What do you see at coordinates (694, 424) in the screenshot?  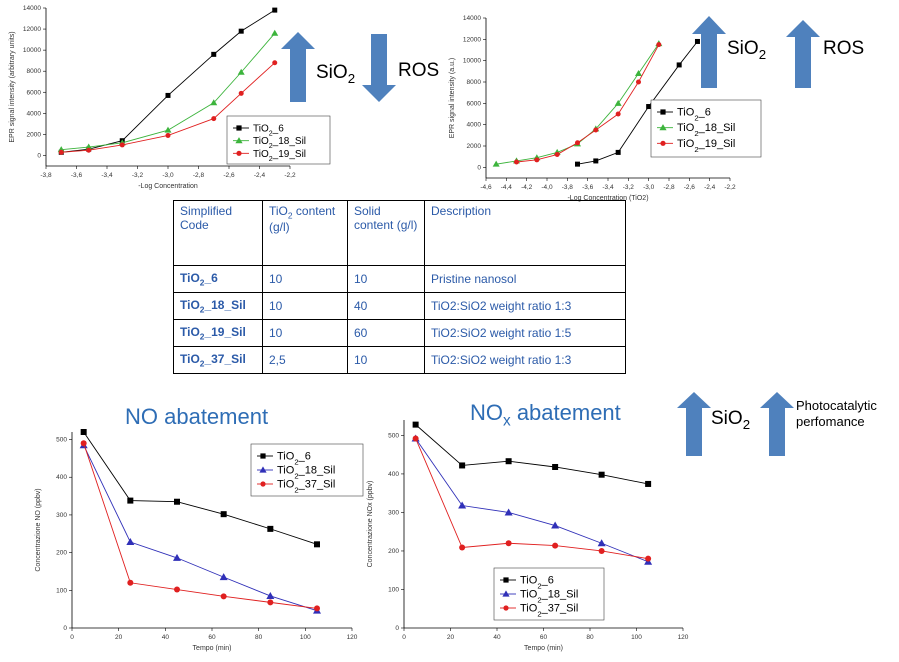 I see `sio2-up-arrow-bottom-icon` at bounding box center [694, 424].